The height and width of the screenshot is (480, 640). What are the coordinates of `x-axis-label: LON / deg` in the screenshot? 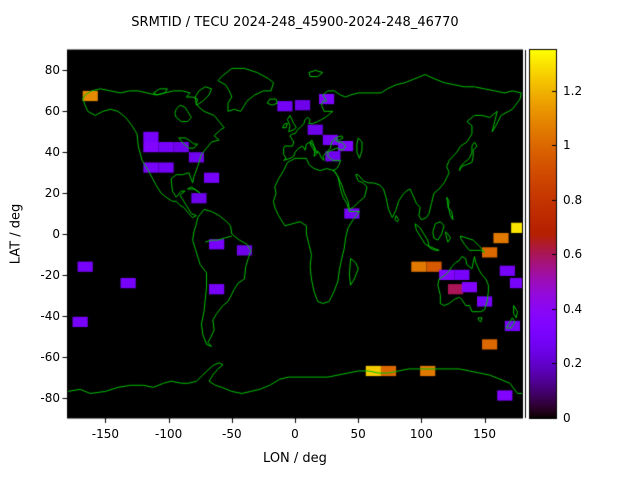 It's located at (295, 458).